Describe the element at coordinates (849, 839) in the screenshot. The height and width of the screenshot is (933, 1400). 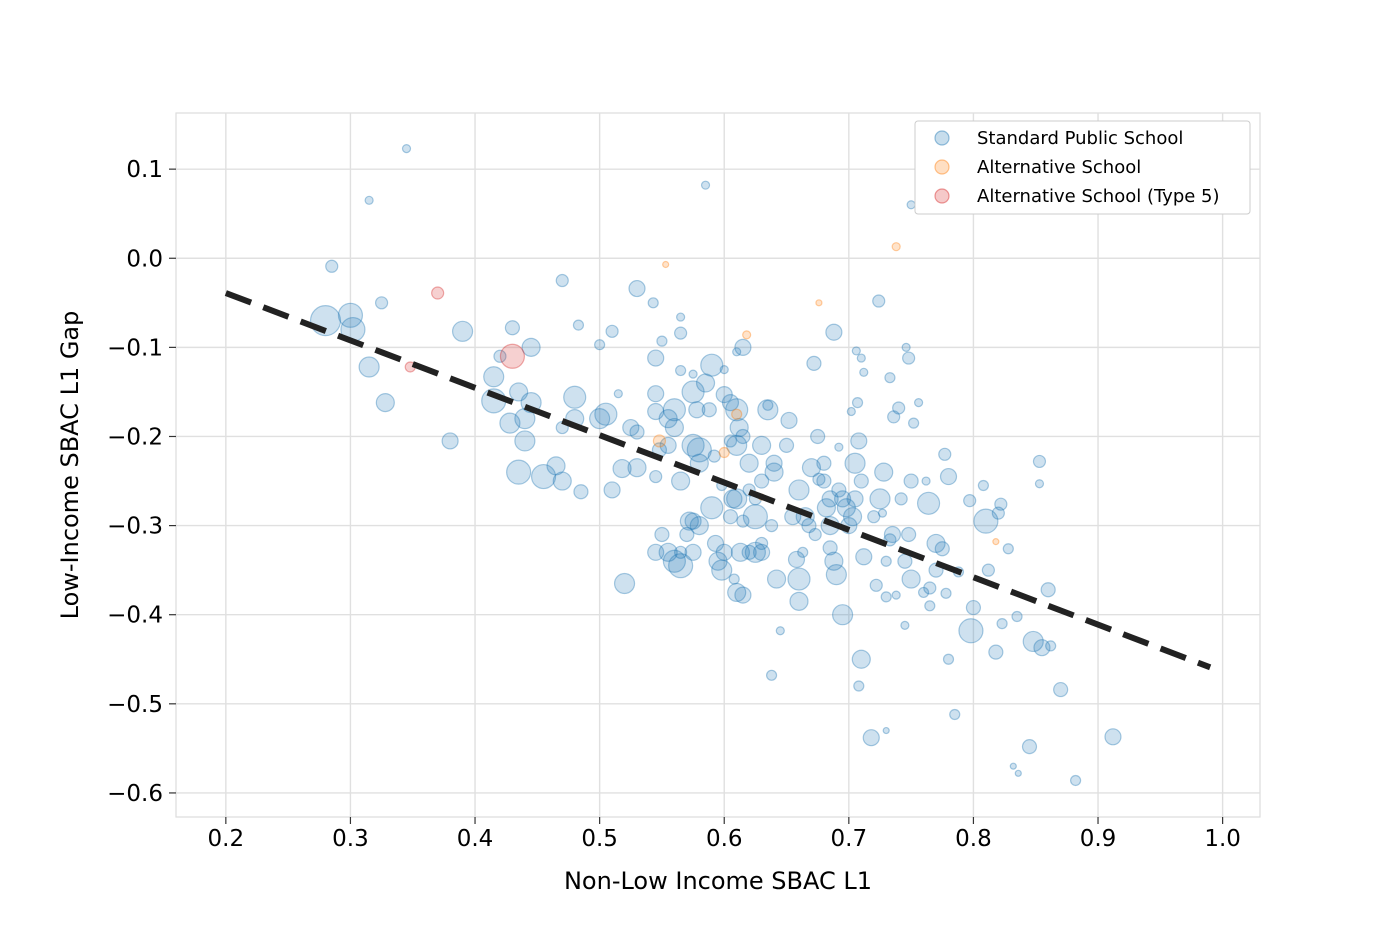
I see `x-tick-label: 0.7` at that location.